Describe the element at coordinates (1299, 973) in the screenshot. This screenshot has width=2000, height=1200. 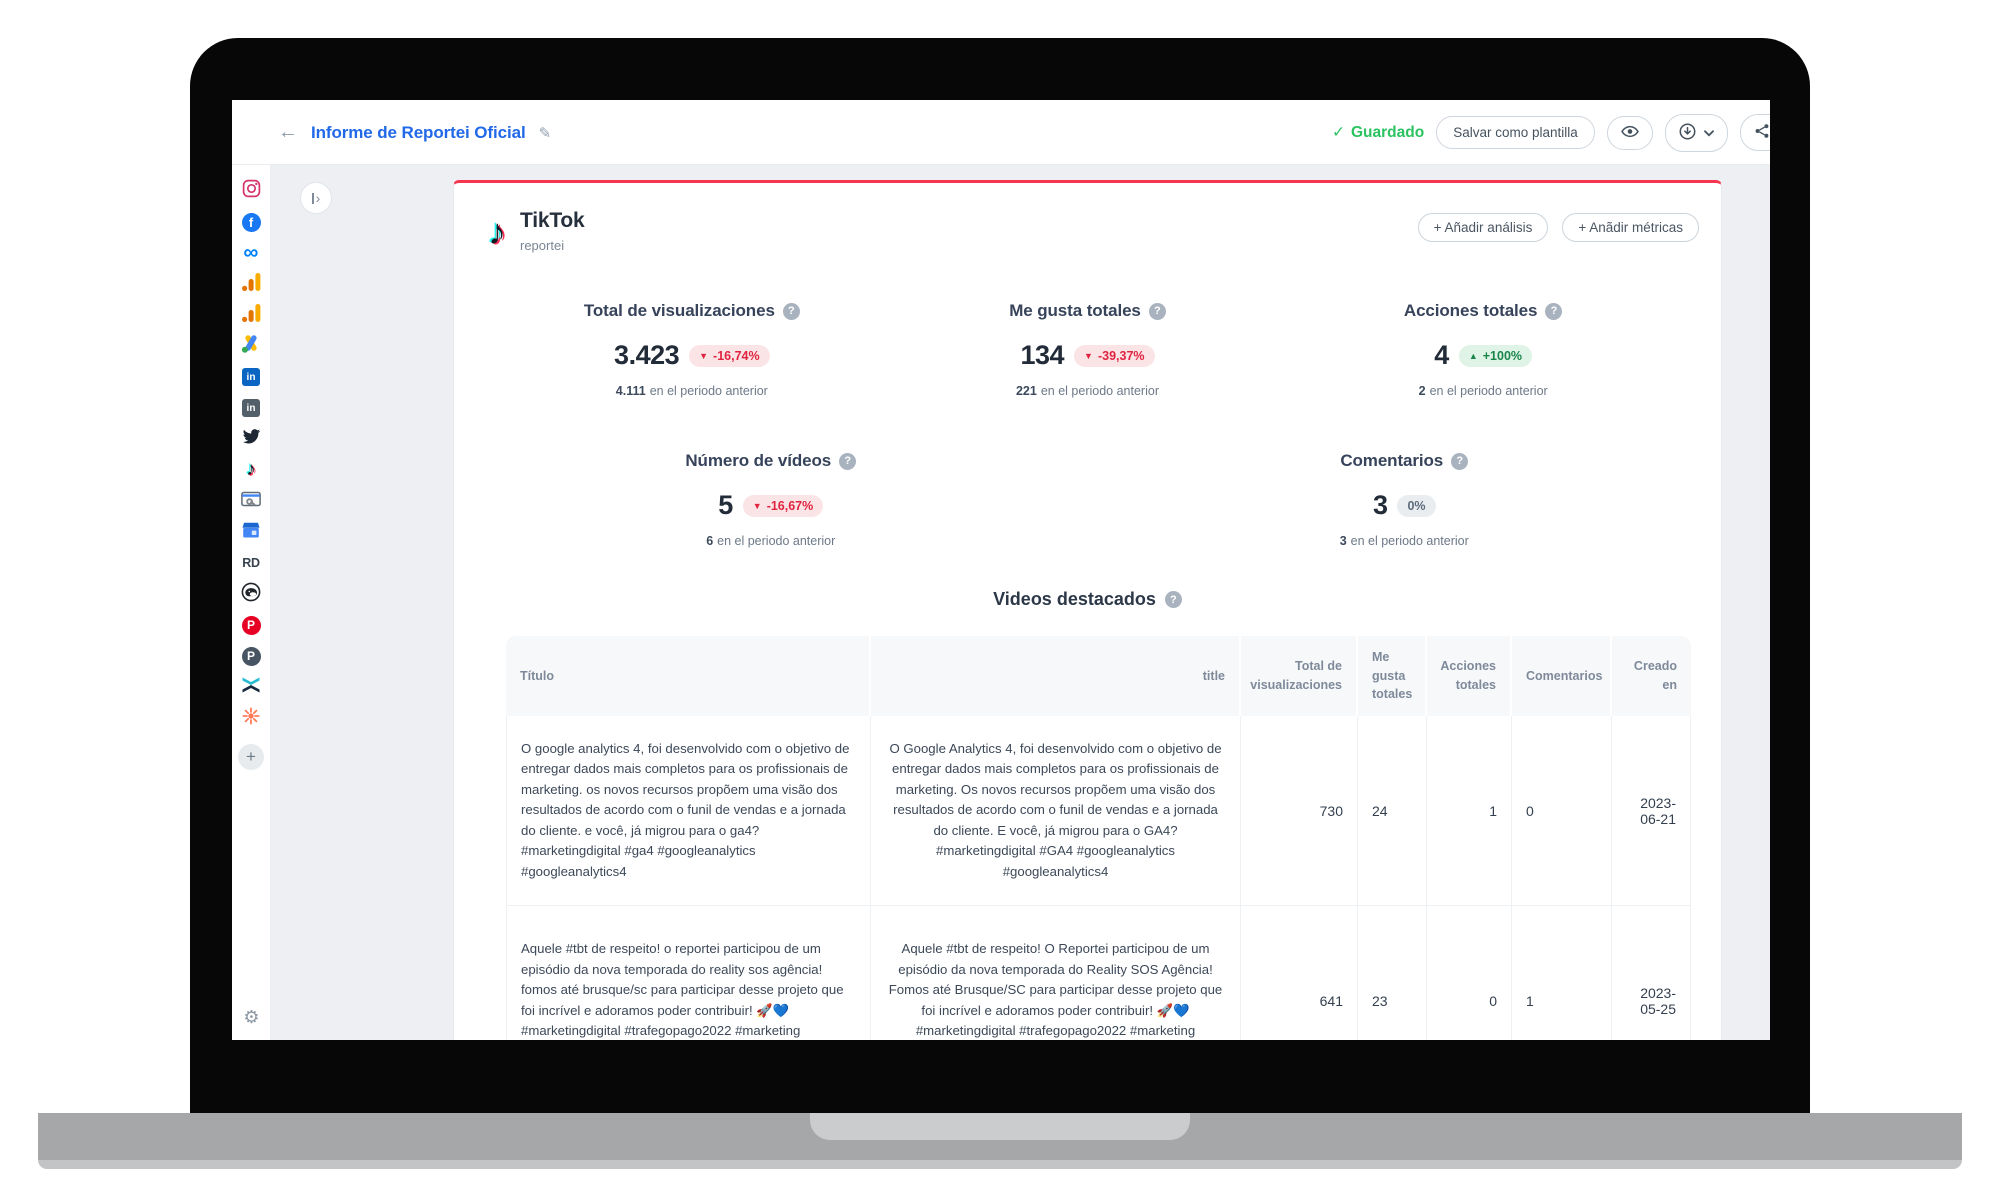
I see `video-views-cell: 641` at that location.